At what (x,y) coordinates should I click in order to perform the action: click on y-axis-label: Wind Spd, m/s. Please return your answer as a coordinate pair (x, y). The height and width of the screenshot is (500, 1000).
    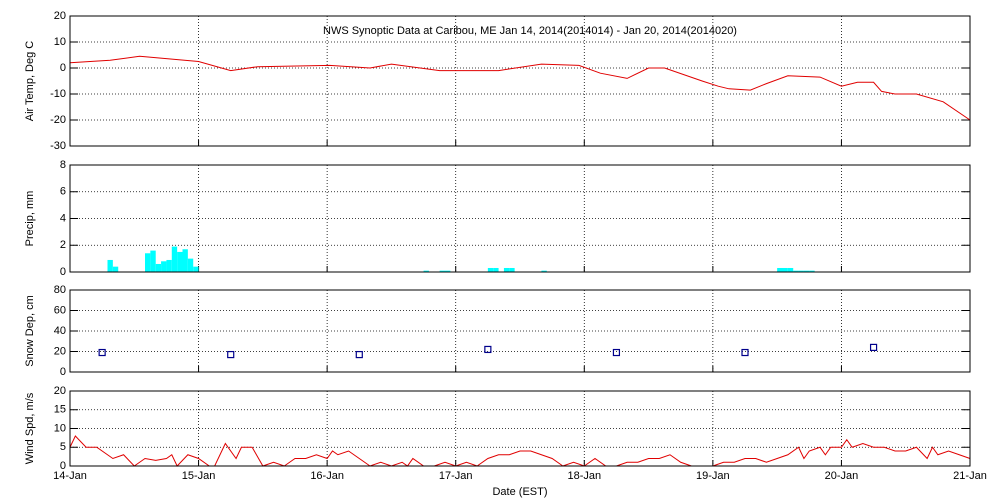
    Looking at the image, I should click on (30, 428).